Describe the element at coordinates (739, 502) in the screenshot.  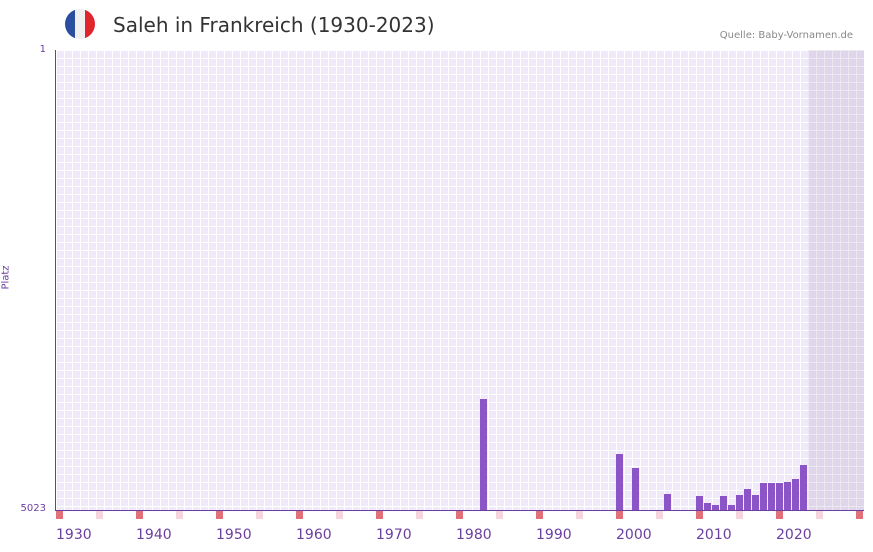
I see `bar-2015` at that location.